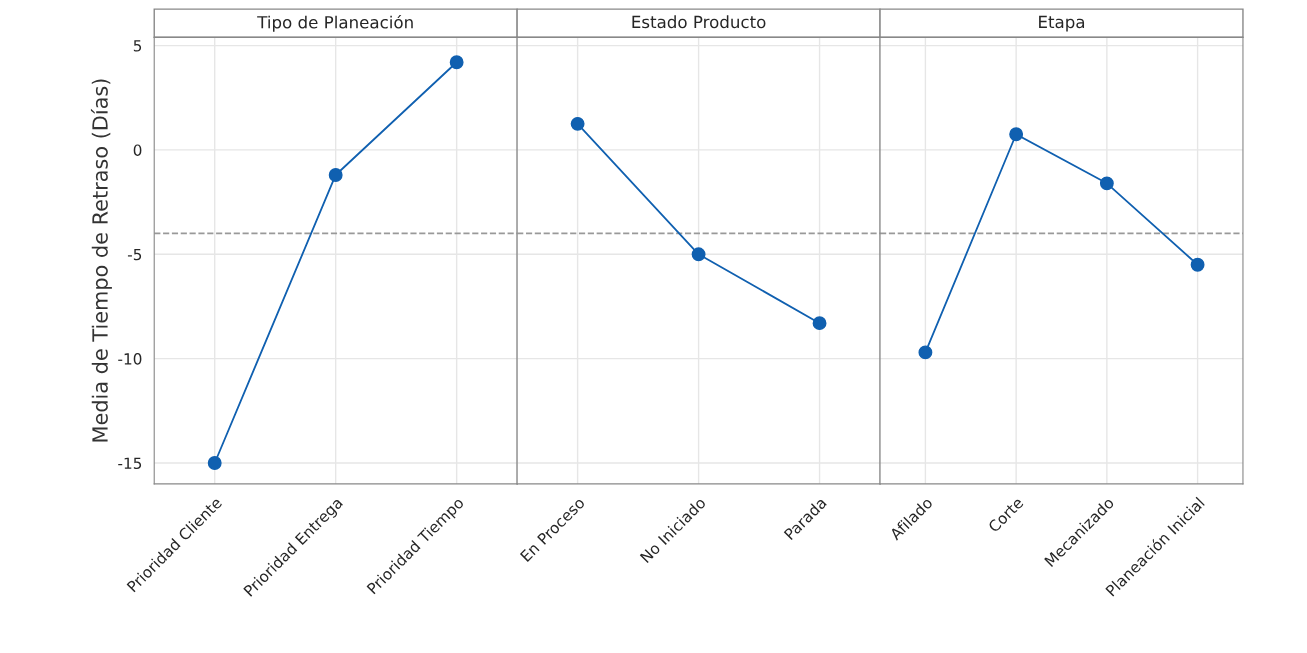 This screenshot has height=653, width=1307. Describe the element at coordinates (335, 23) in the screenshot. I see `chart-title: Tipo de Planeación` at that location.